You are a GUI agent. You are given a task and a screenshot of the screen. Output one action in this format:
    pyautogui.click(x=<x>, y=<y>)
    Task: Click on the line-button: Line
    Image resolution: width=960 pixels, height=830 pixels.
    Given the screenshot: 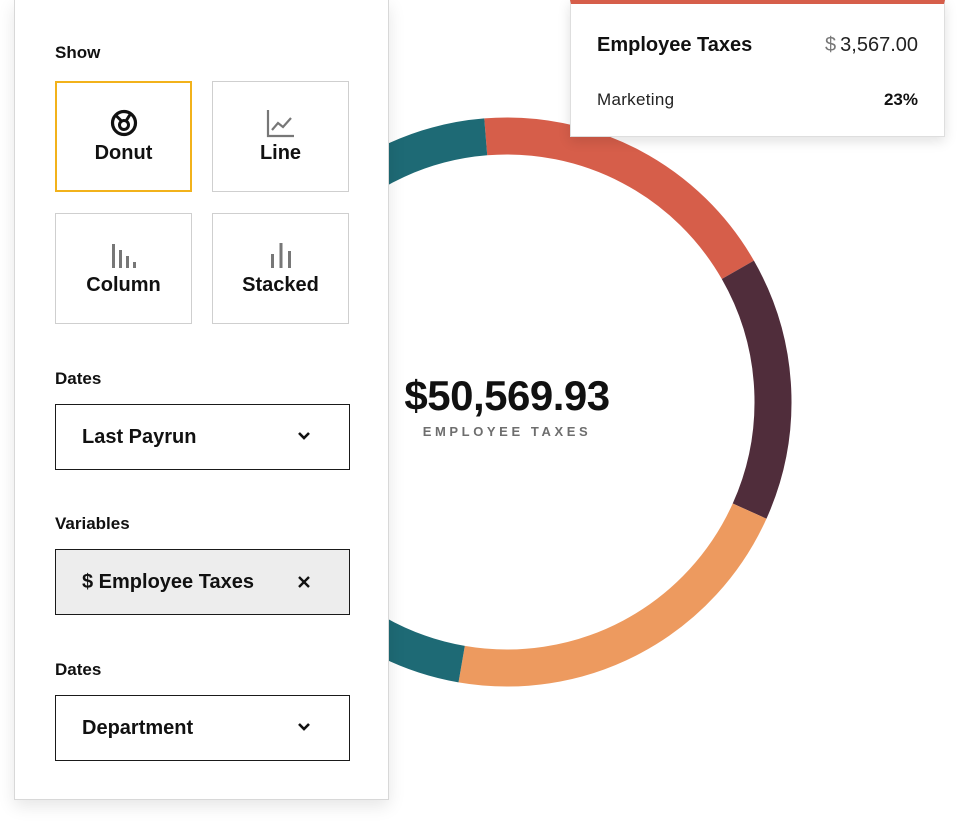 What is the action you would take?
    pyautogui.click(x=280, y=136)
    